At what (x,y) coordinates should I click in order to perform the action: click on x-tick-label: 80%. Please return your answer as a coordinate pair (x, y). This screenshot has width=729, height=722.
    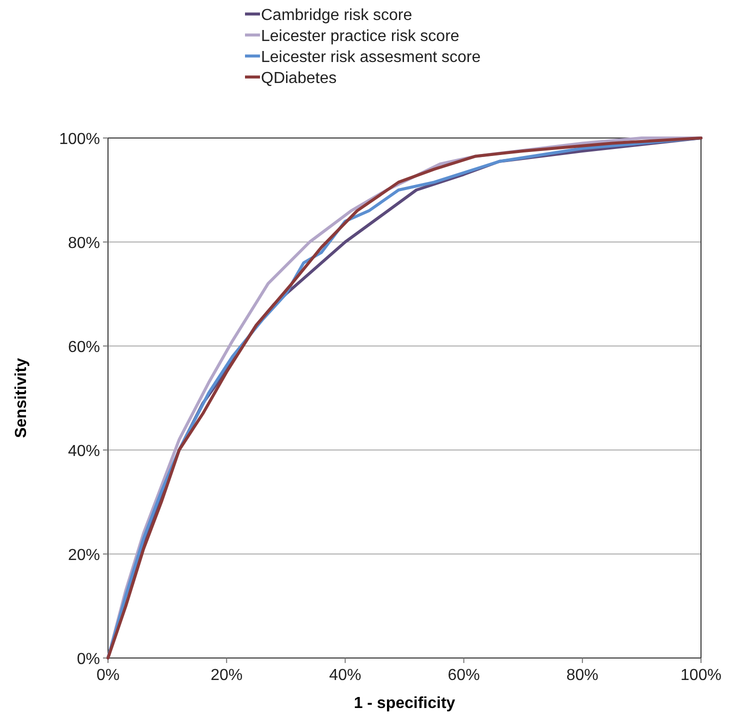
    Looking at the image, I should click on (582, 675).